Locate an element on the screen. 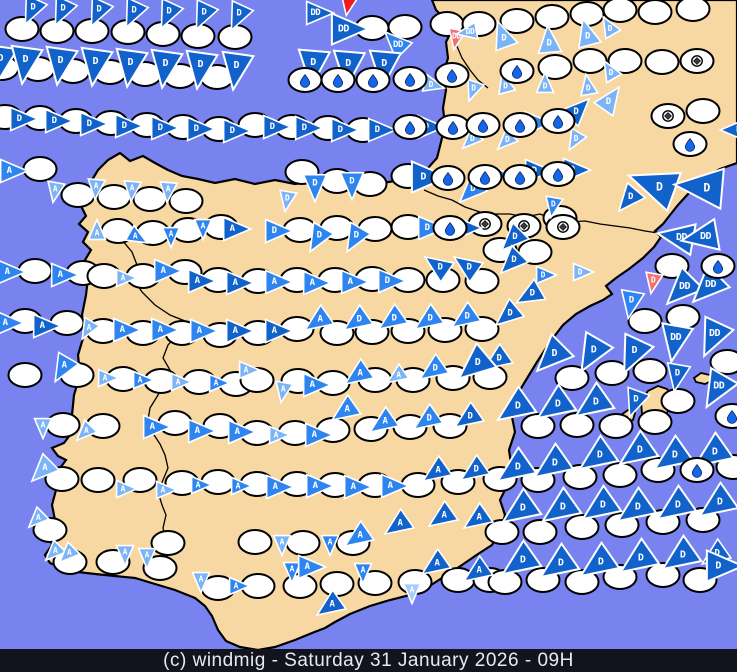  wind-triangle-label: DD is located at coordinates (719, 385).